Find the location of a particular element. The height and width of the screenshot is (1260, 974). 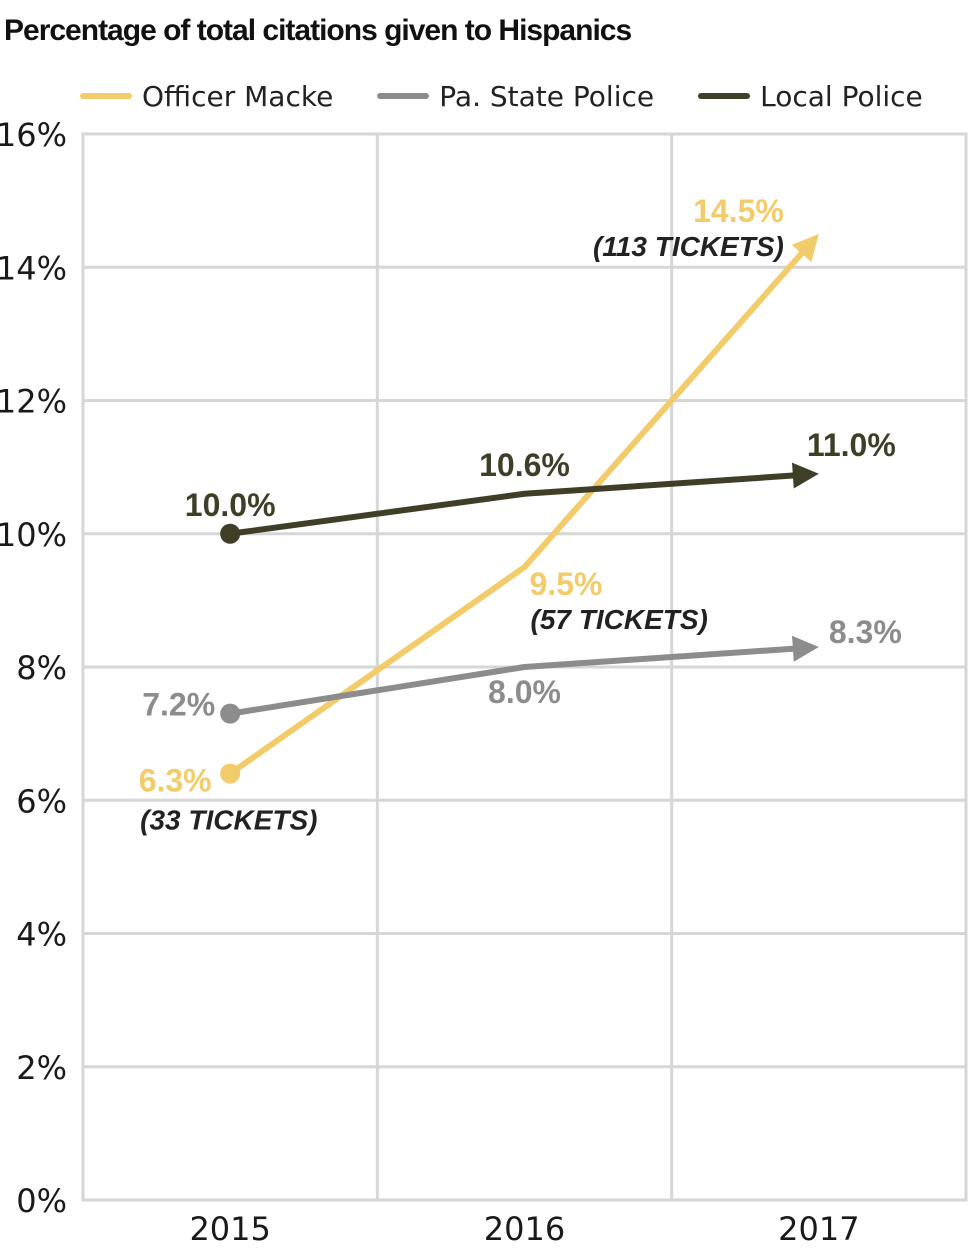

y-tick-label-12: 12% is located at coordinates (33, 402).